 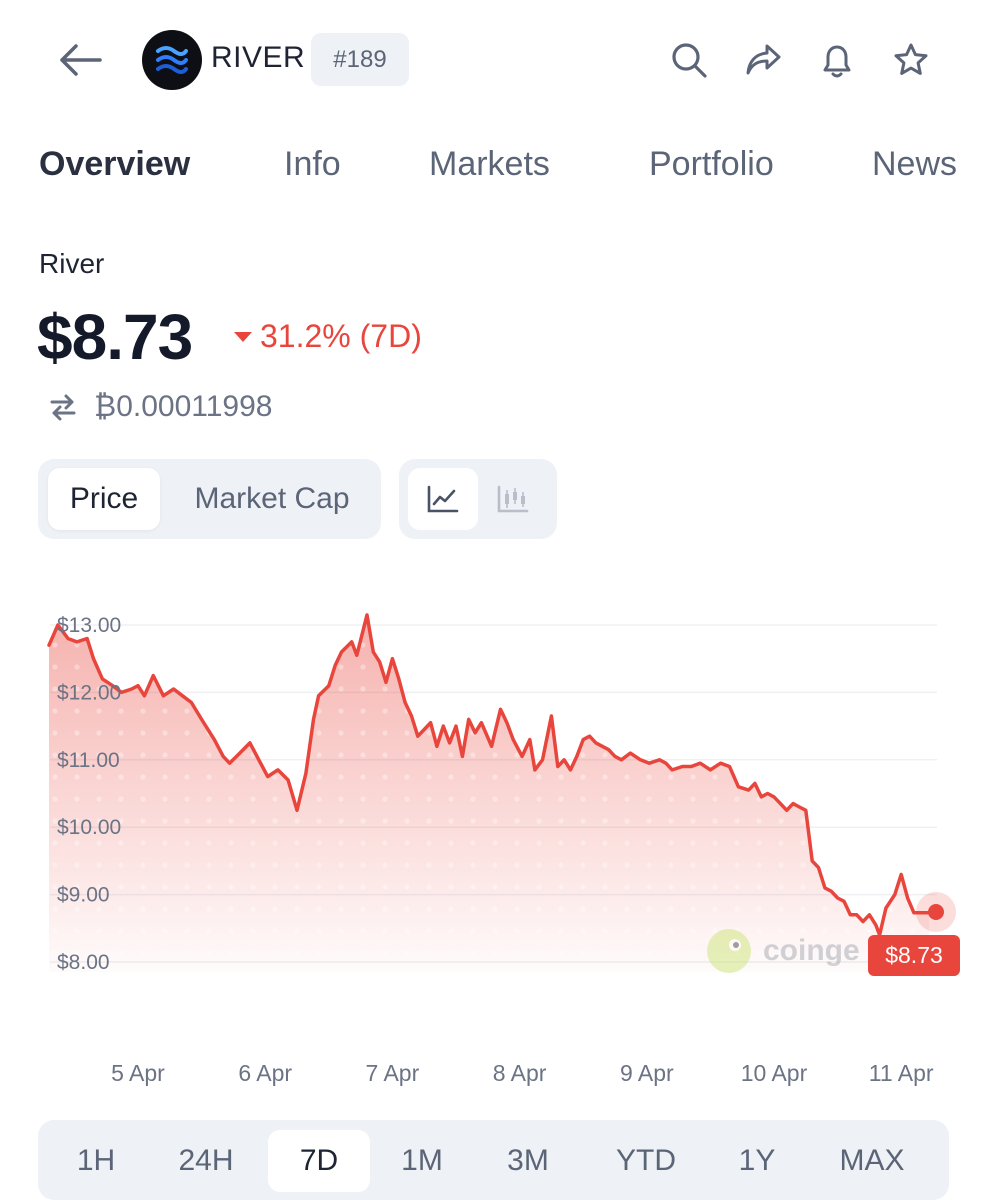 What do you see at coordinates (646, 1073) in the screenshot?
I see `x-tick-label: 9 Apr` at bounding box center [646, 1073].